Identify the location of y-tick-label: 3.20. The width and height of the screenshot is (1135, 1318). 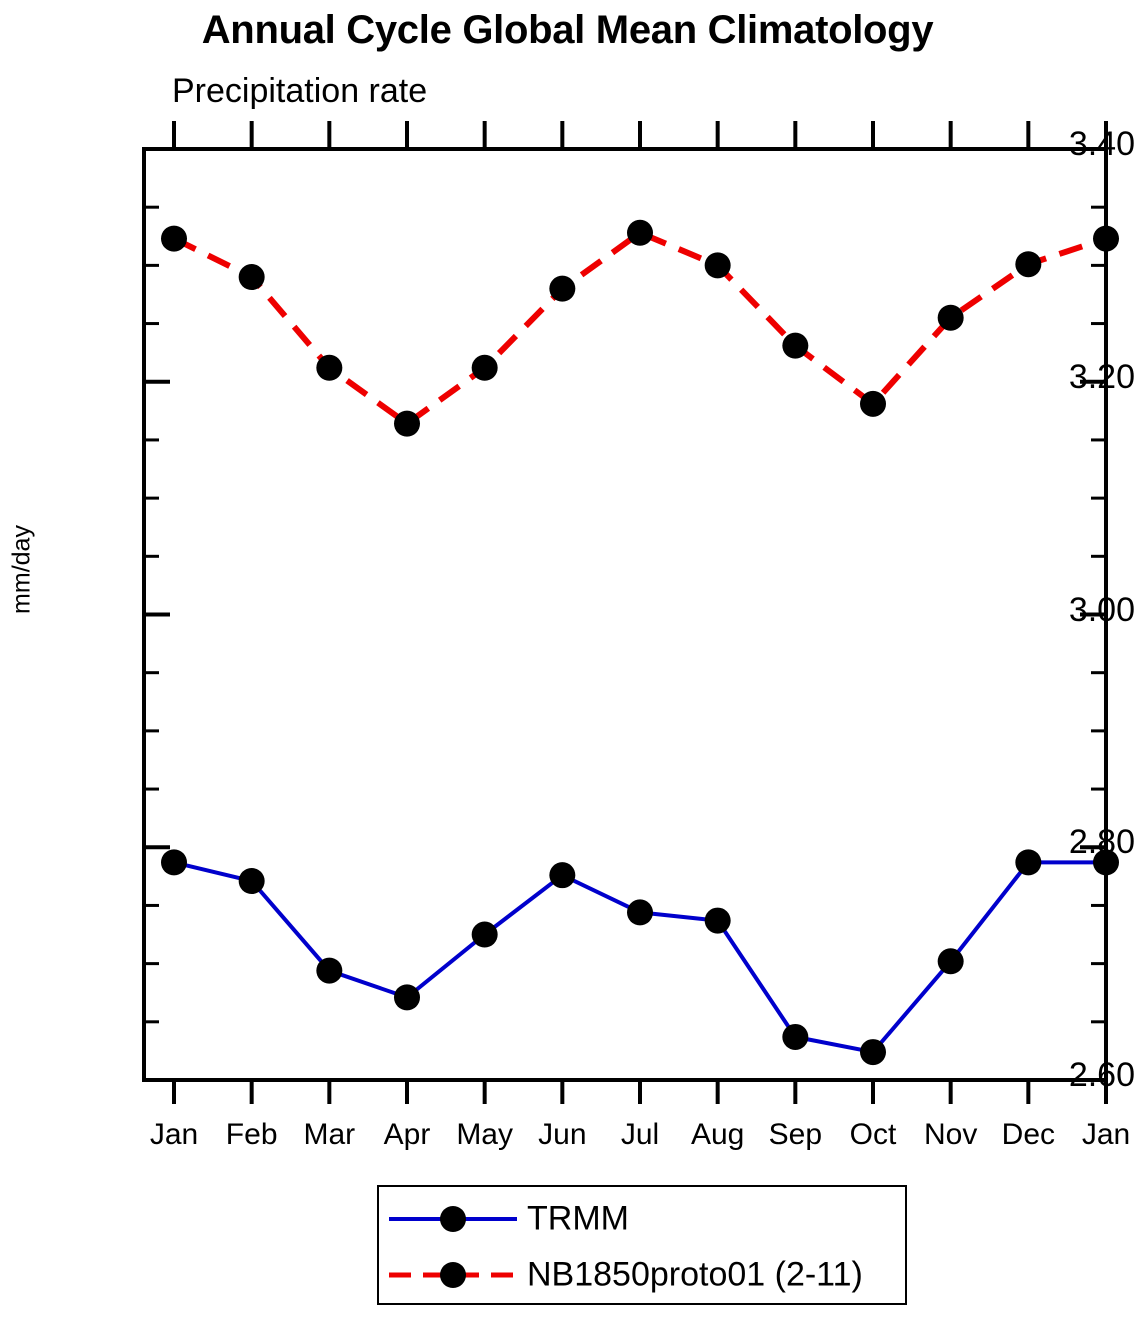
(1101, 376).